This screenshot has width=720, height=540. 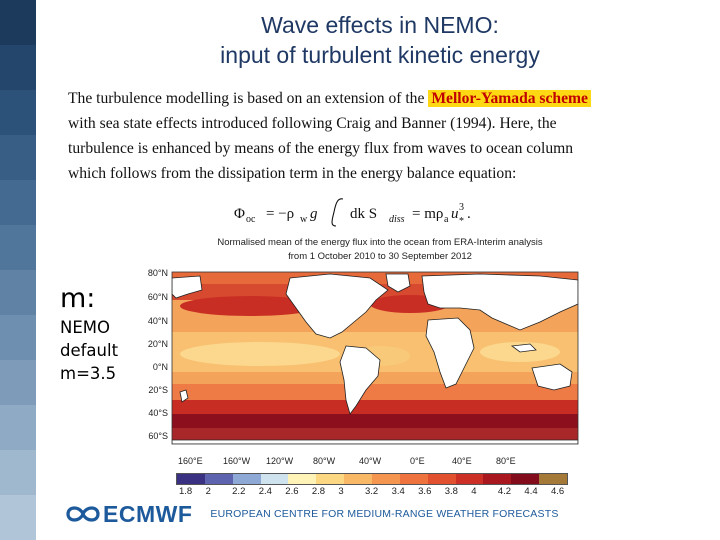 I want to click on eq-s-sub: diss, so click(x=397, y=219).